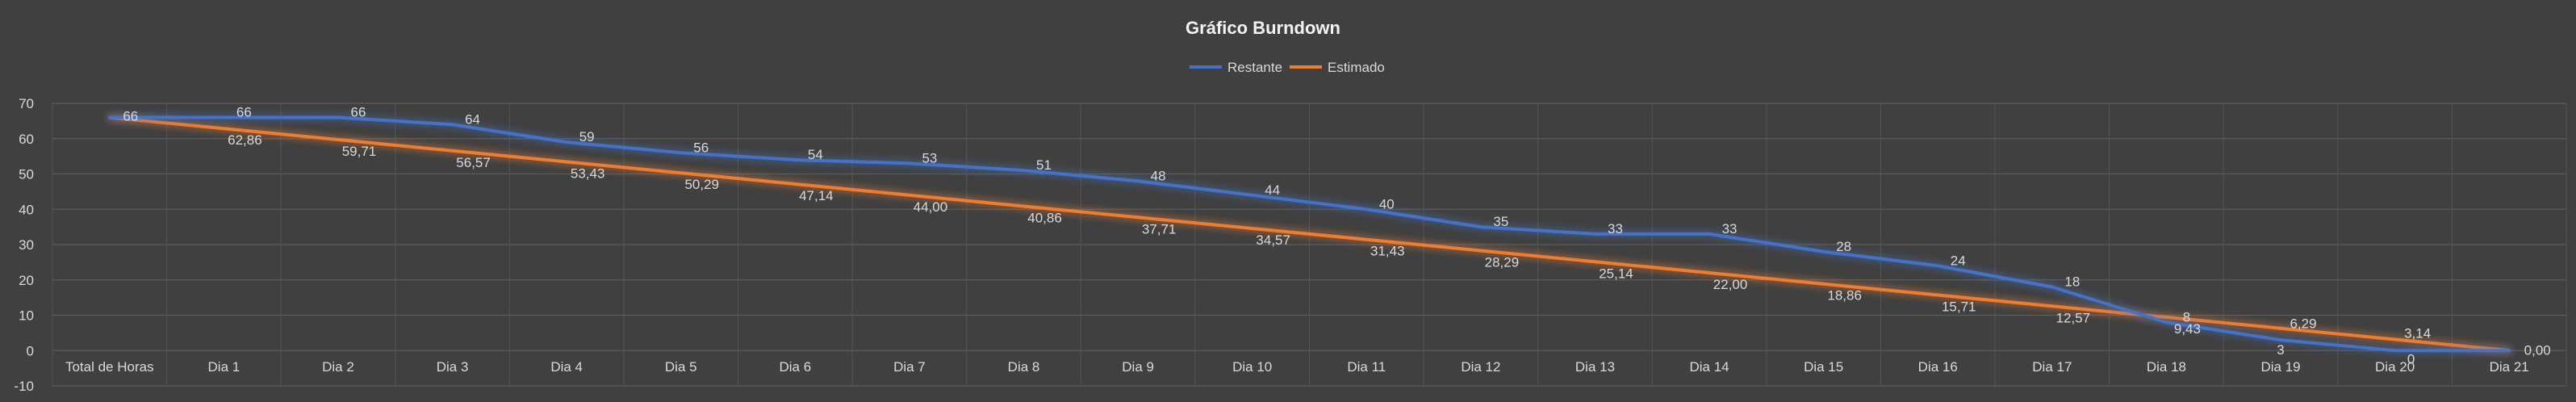 The width and height of the screenshot is (2576, 402). What do you see at coordinates (26, 174) in the screenshot?
I see `y-tick-label: 50` at bounding box center [26, 174].